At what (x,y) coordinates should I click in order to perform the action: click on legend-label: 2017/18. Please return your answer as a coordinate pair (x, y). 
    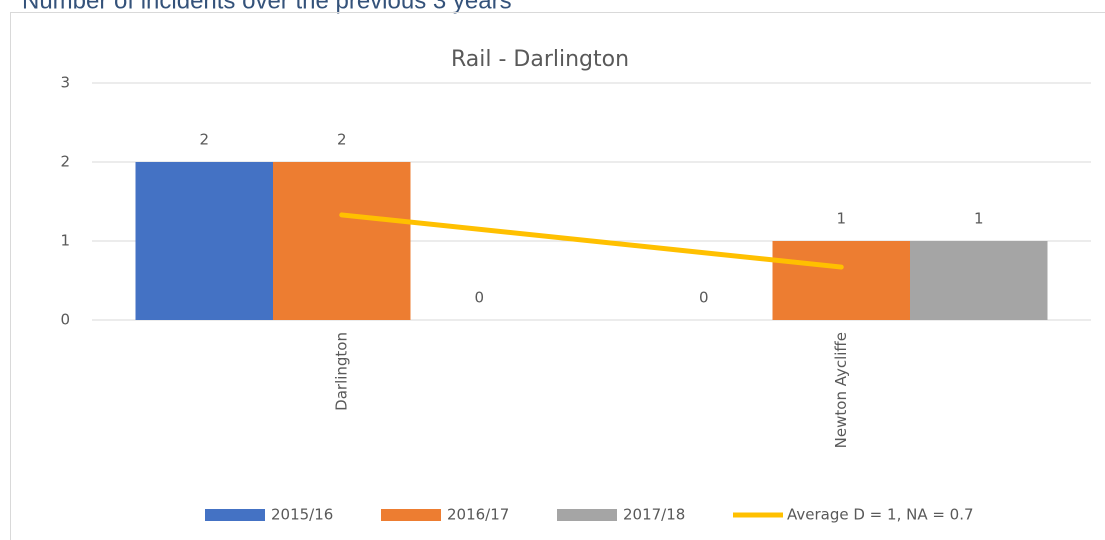
    Looking at the image, I should click on (654, 515).